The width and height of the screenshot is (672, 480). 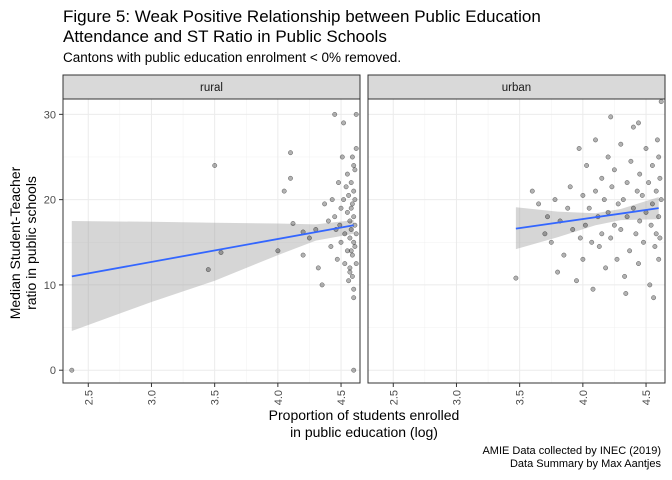 What do you see at coordinates (212, 251) in the screenshot?
I see `trend-line` at bounding box center [212, 251].